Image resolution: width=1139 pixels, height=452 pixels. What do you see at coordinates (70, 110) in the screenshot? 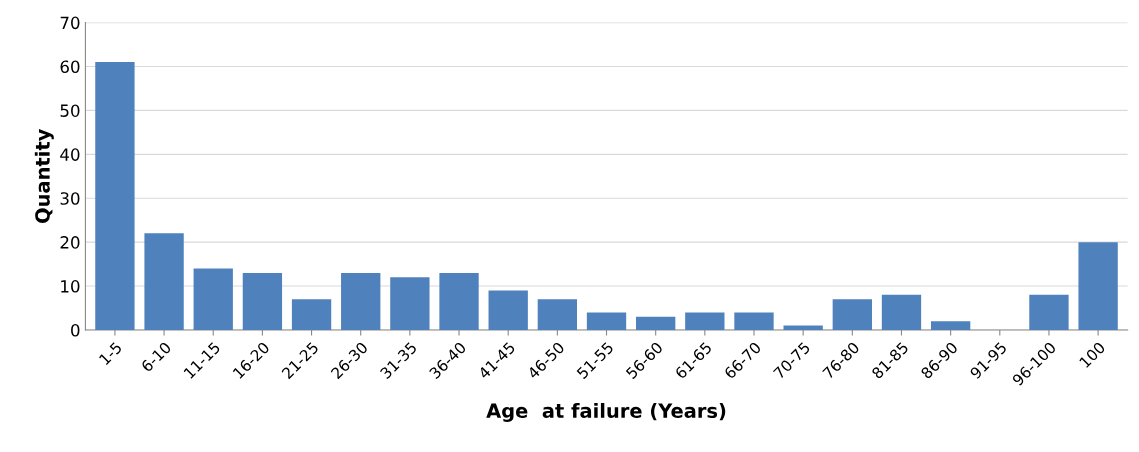
I see `y-tick-label: 50` at bounding box center [70, 110].